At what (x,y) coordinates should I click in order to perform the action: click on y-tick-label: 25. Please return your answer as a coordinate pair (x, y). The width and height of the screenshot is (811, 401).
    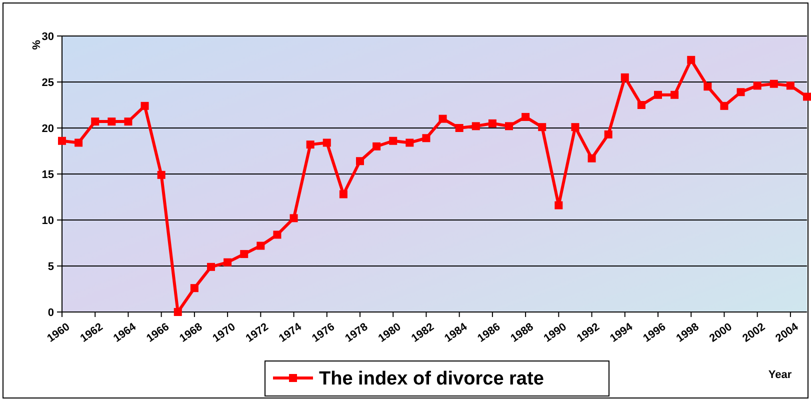
    Looking at the image, I should click on (48, 82).